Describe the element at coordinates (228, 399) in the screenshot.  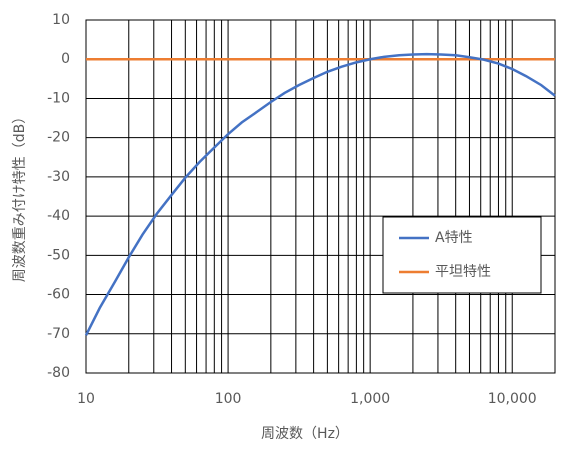
I see `x-tick-label: 100` at that location.